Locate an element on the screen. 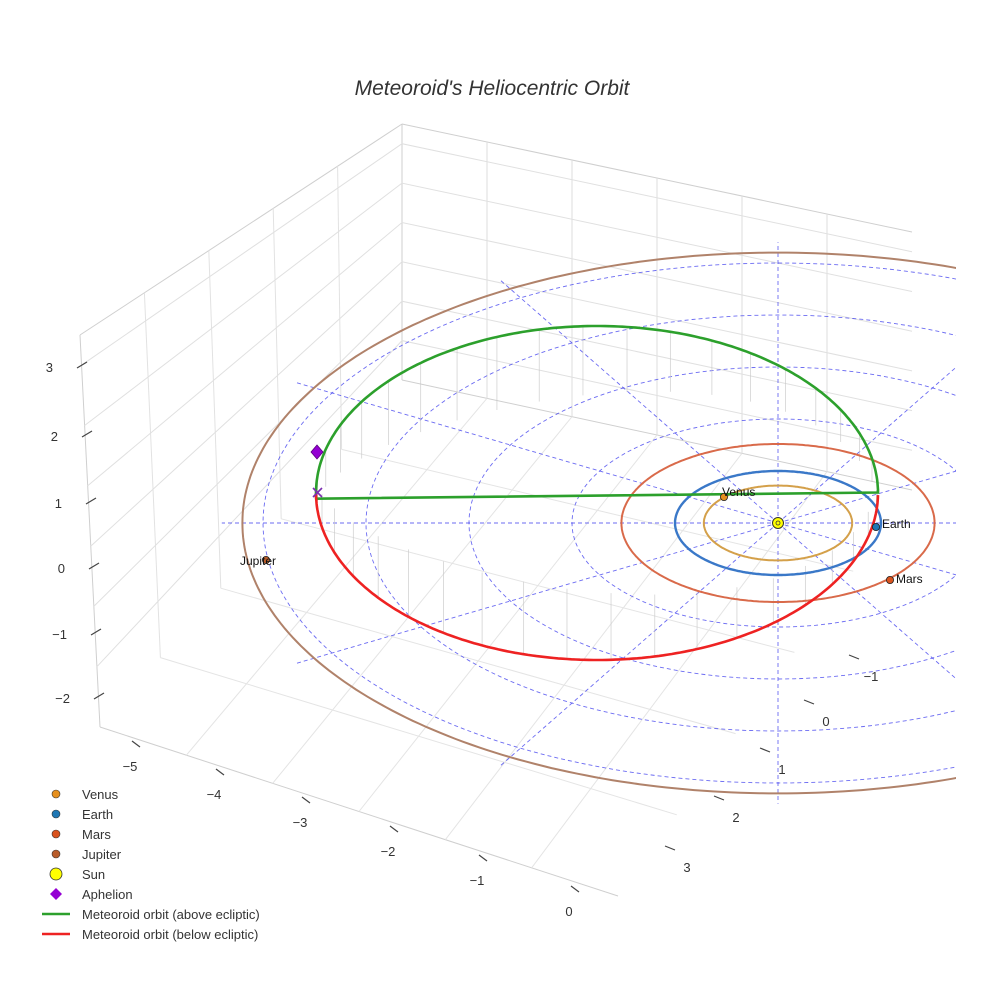 The width and height of the screenshot is (984, 984). legend-item: Meteoroid orbit (below ecliptic) is located at coordinates (150, 934).